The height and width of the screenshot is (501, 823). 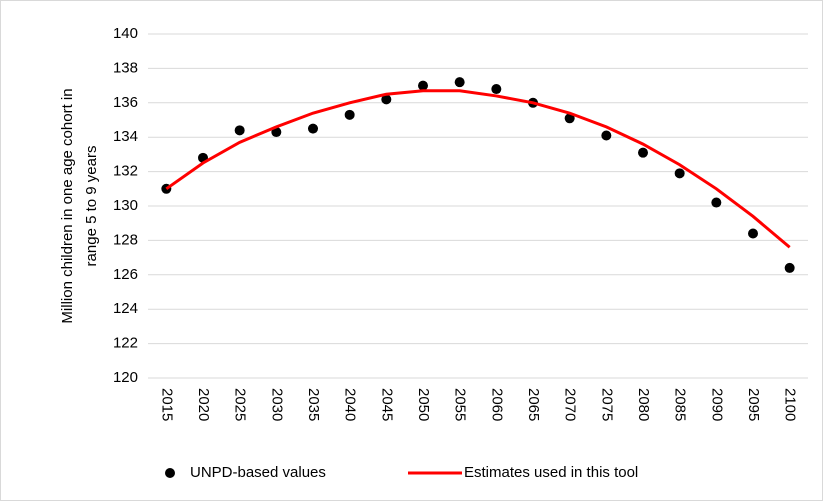 What do you see at coordinates (386, 404) in the screenshot?
I see `x-tick-label: 2045` at bounding box center [386, 404].